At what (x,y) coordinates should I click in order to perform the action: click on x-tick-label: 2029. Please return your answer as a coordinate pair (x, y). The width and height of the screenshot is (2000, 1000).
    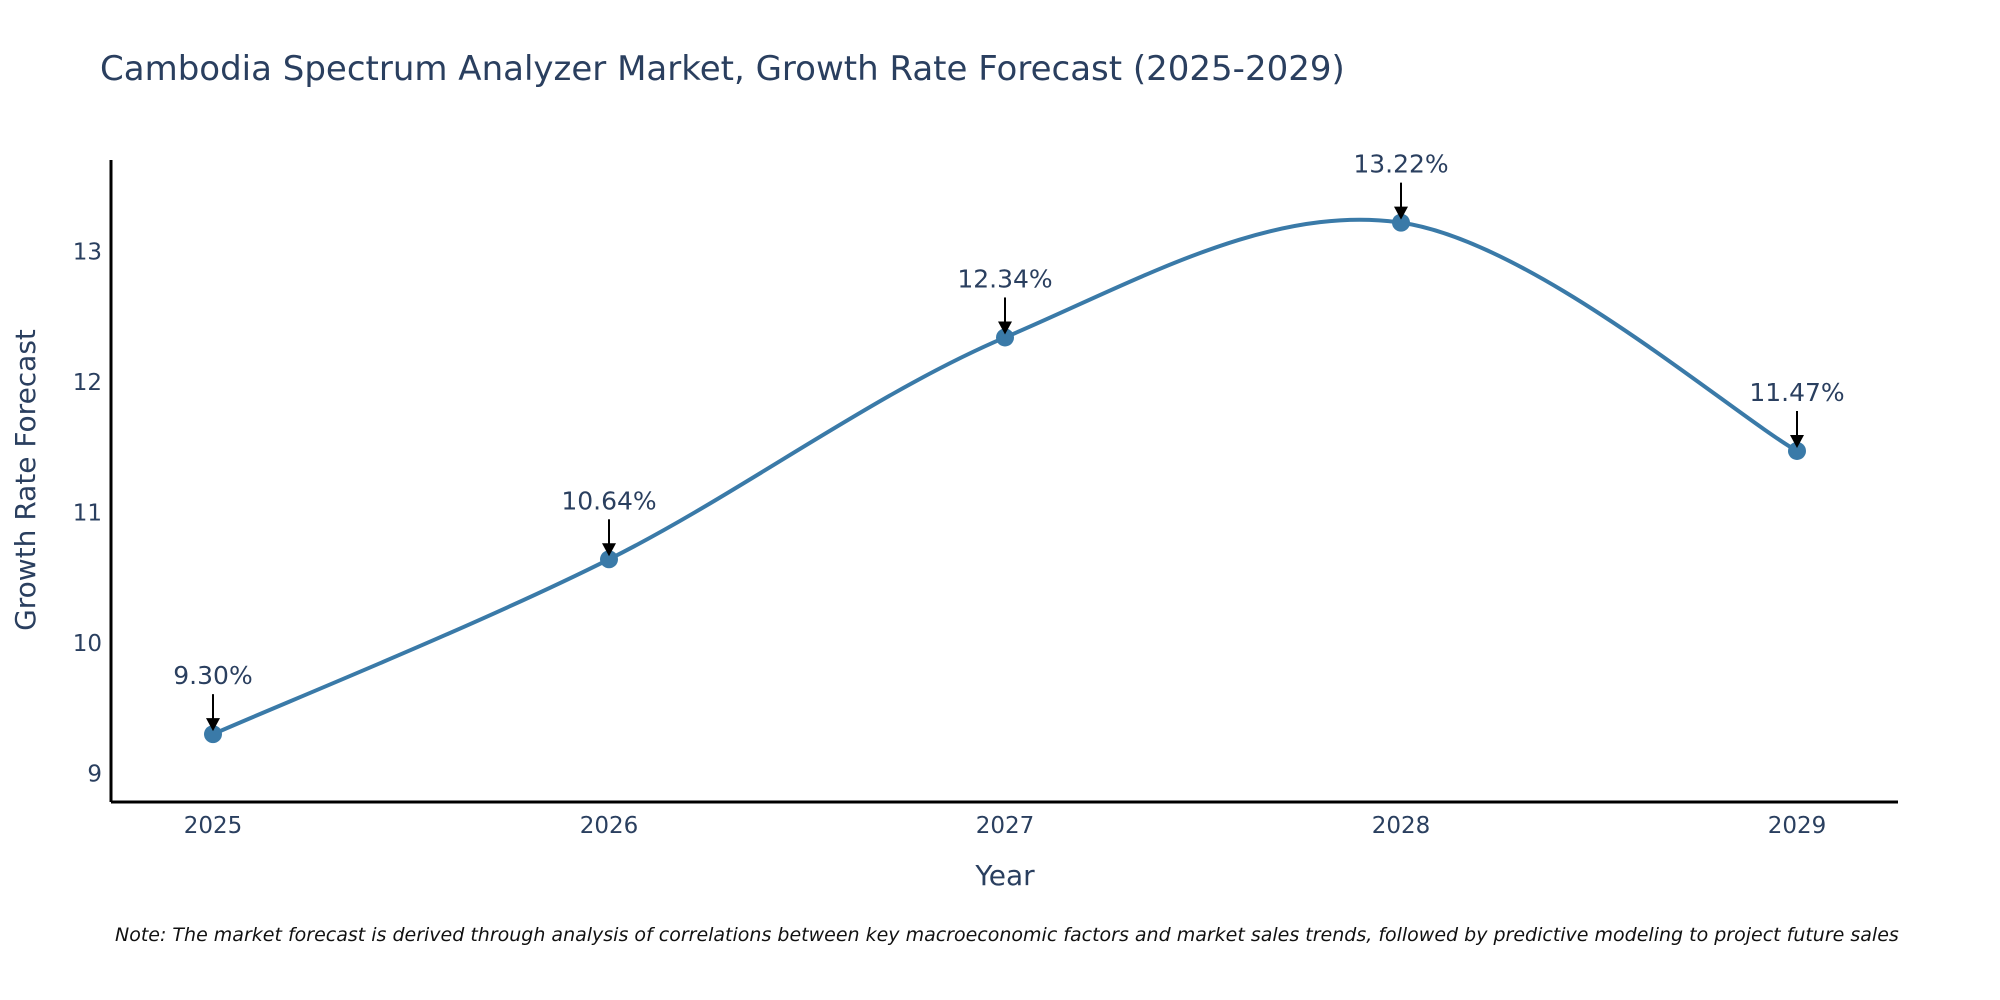
    Looking at the image, I should click on (1797, 826).